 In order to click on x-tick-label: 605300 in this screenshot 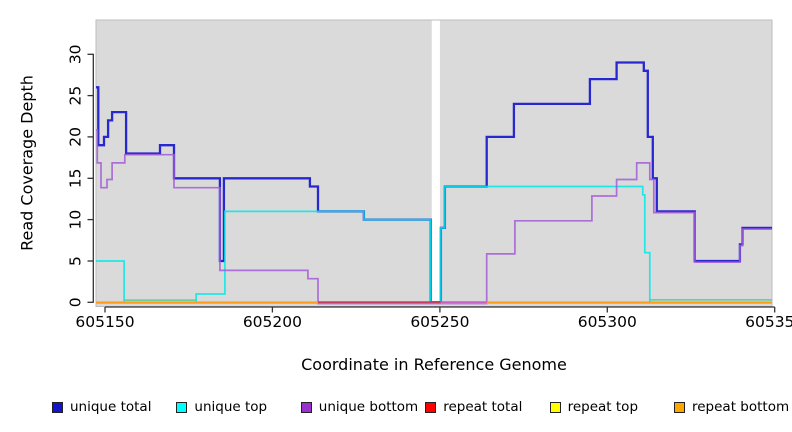, I will do `click(607, 322)`.